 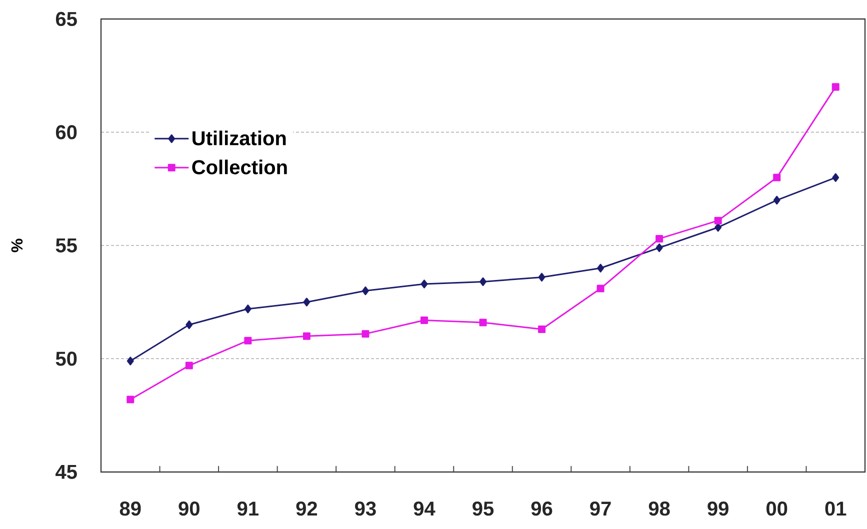 I want to click on y-tick-label: 60, so click(x=66, y=132).